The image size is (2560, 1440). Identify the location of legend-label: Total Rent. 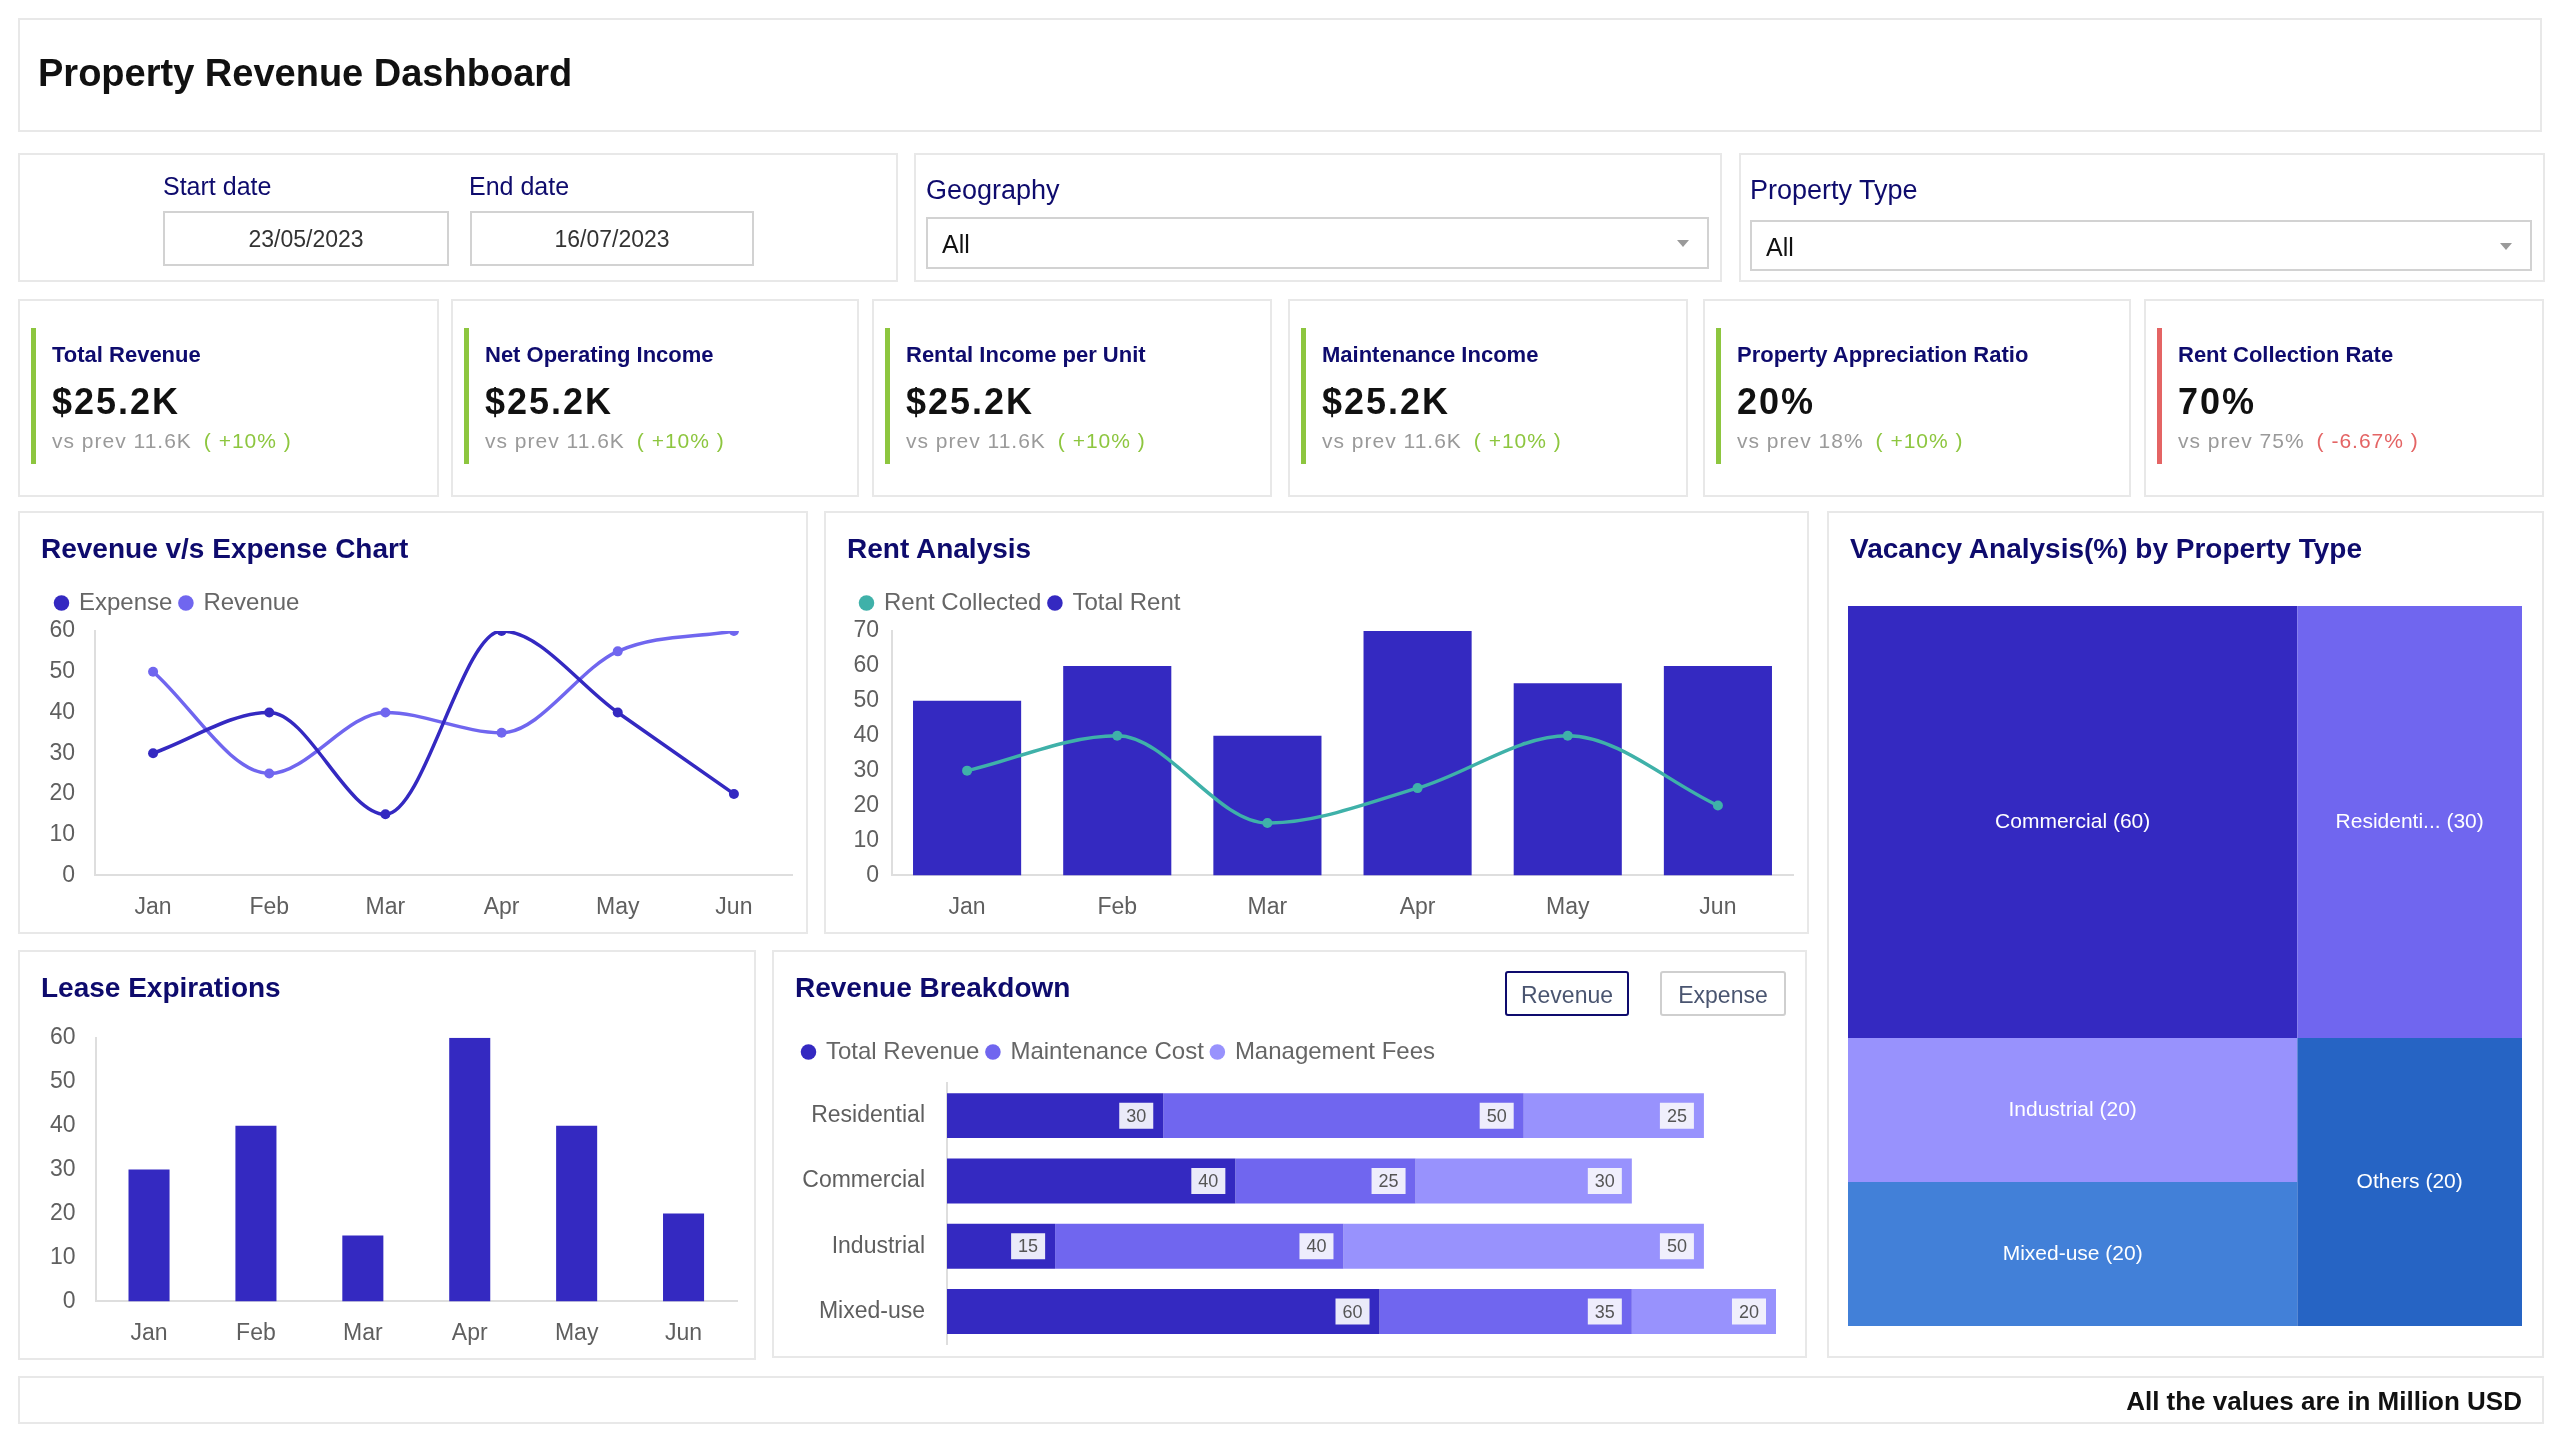
(1126, 601).